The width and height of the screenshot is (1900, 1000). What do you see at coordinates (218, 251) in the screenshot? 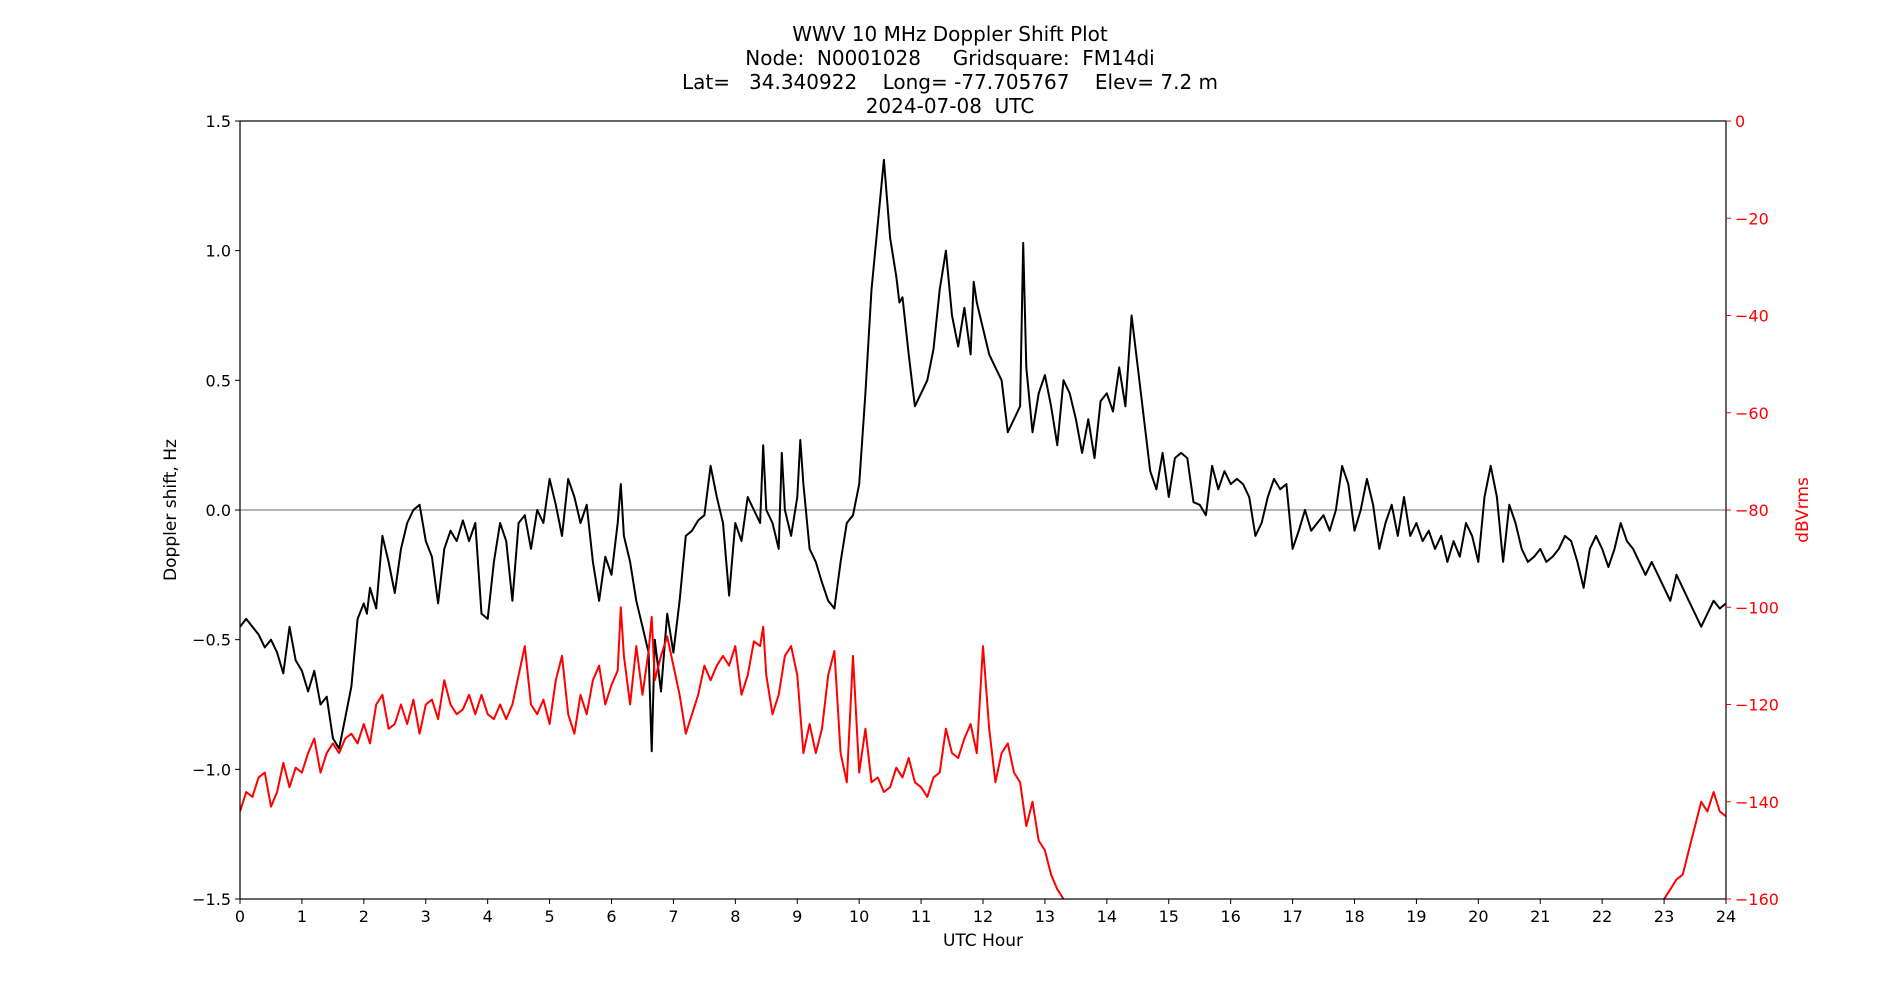
I see `y-left-tick-label: 1.0` at bounding box center [218, 251].